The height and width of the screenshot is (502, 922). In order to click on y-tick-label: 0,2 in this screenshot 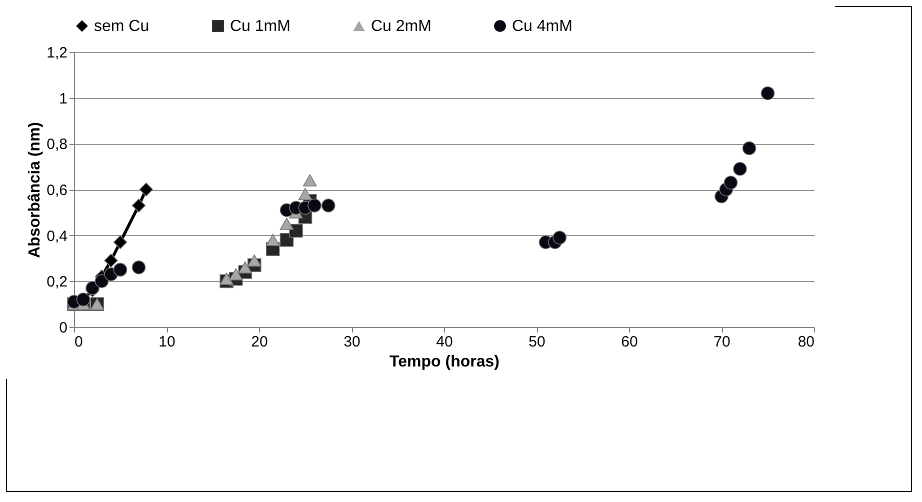, I will do `click(57, 282)`.